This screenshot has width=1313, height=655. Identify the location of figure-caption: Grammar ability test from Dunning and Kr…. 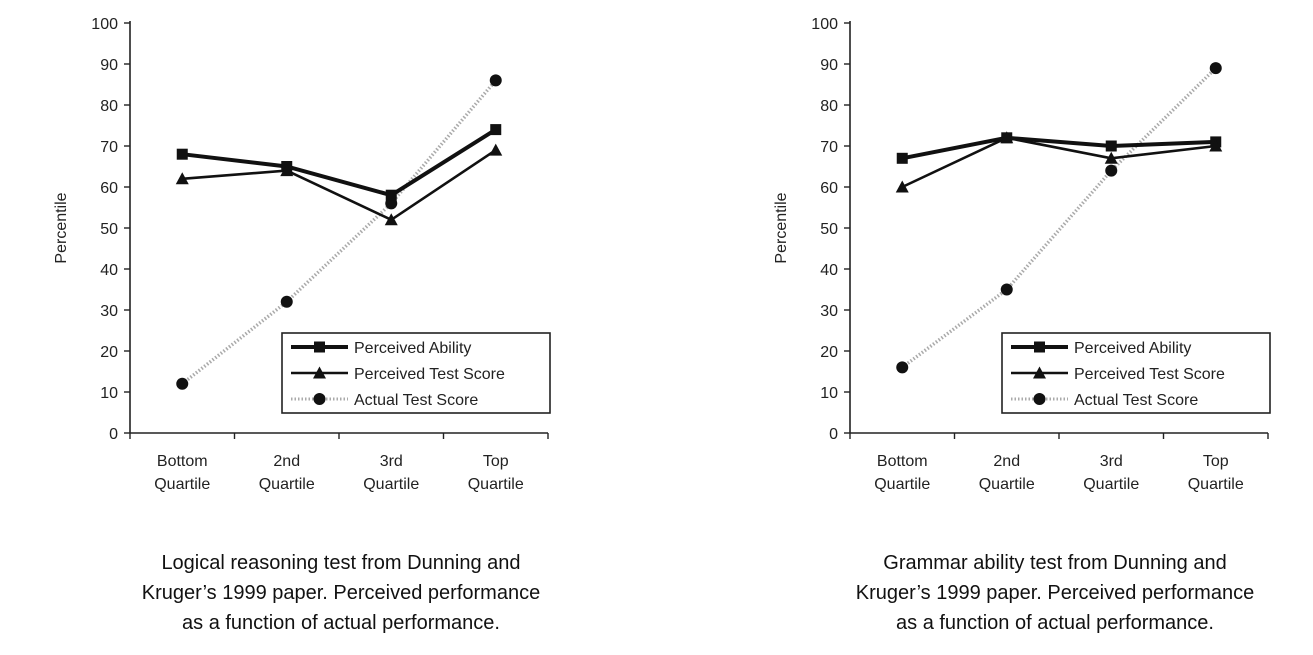
(1055, 593).